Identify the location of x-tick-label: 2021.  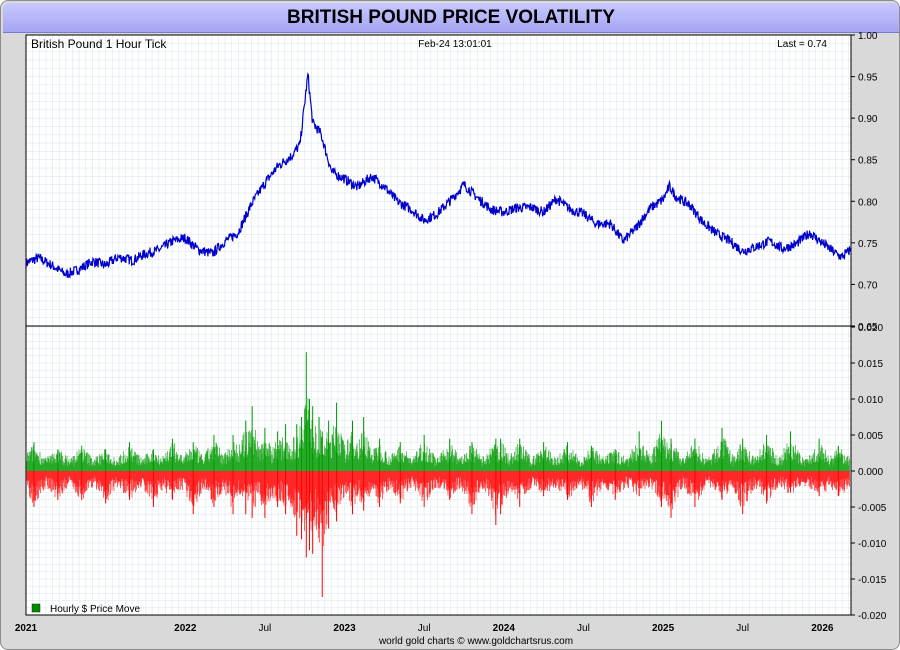
(26, 628).